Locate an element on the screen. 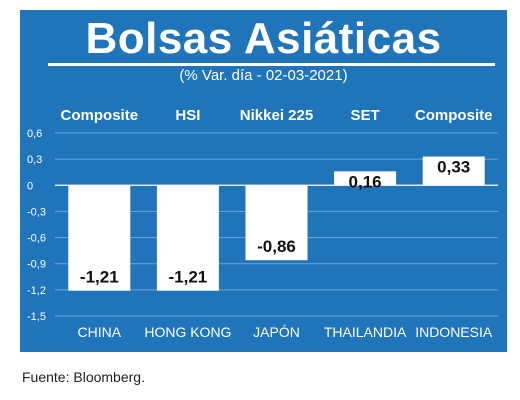 This screenshot has width=520, height=400. index-labels: Composite HSI Nikkei 225 SET Composite is located at coordinates (277, 115).